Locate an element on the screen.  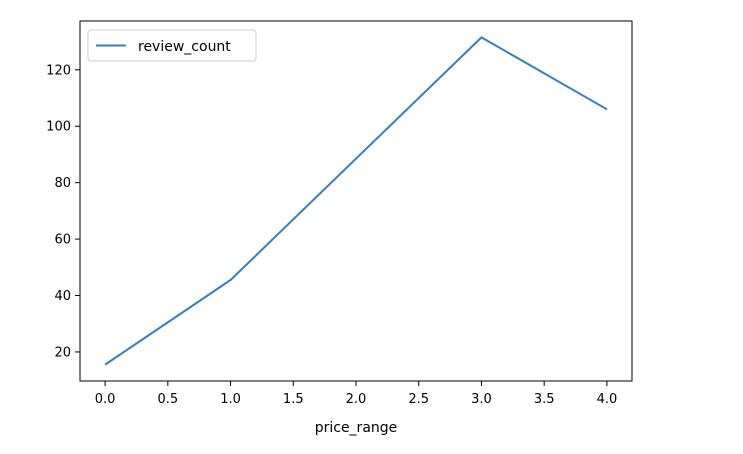
x-tick-label: 2.0 is located at coordinates (356, 399).